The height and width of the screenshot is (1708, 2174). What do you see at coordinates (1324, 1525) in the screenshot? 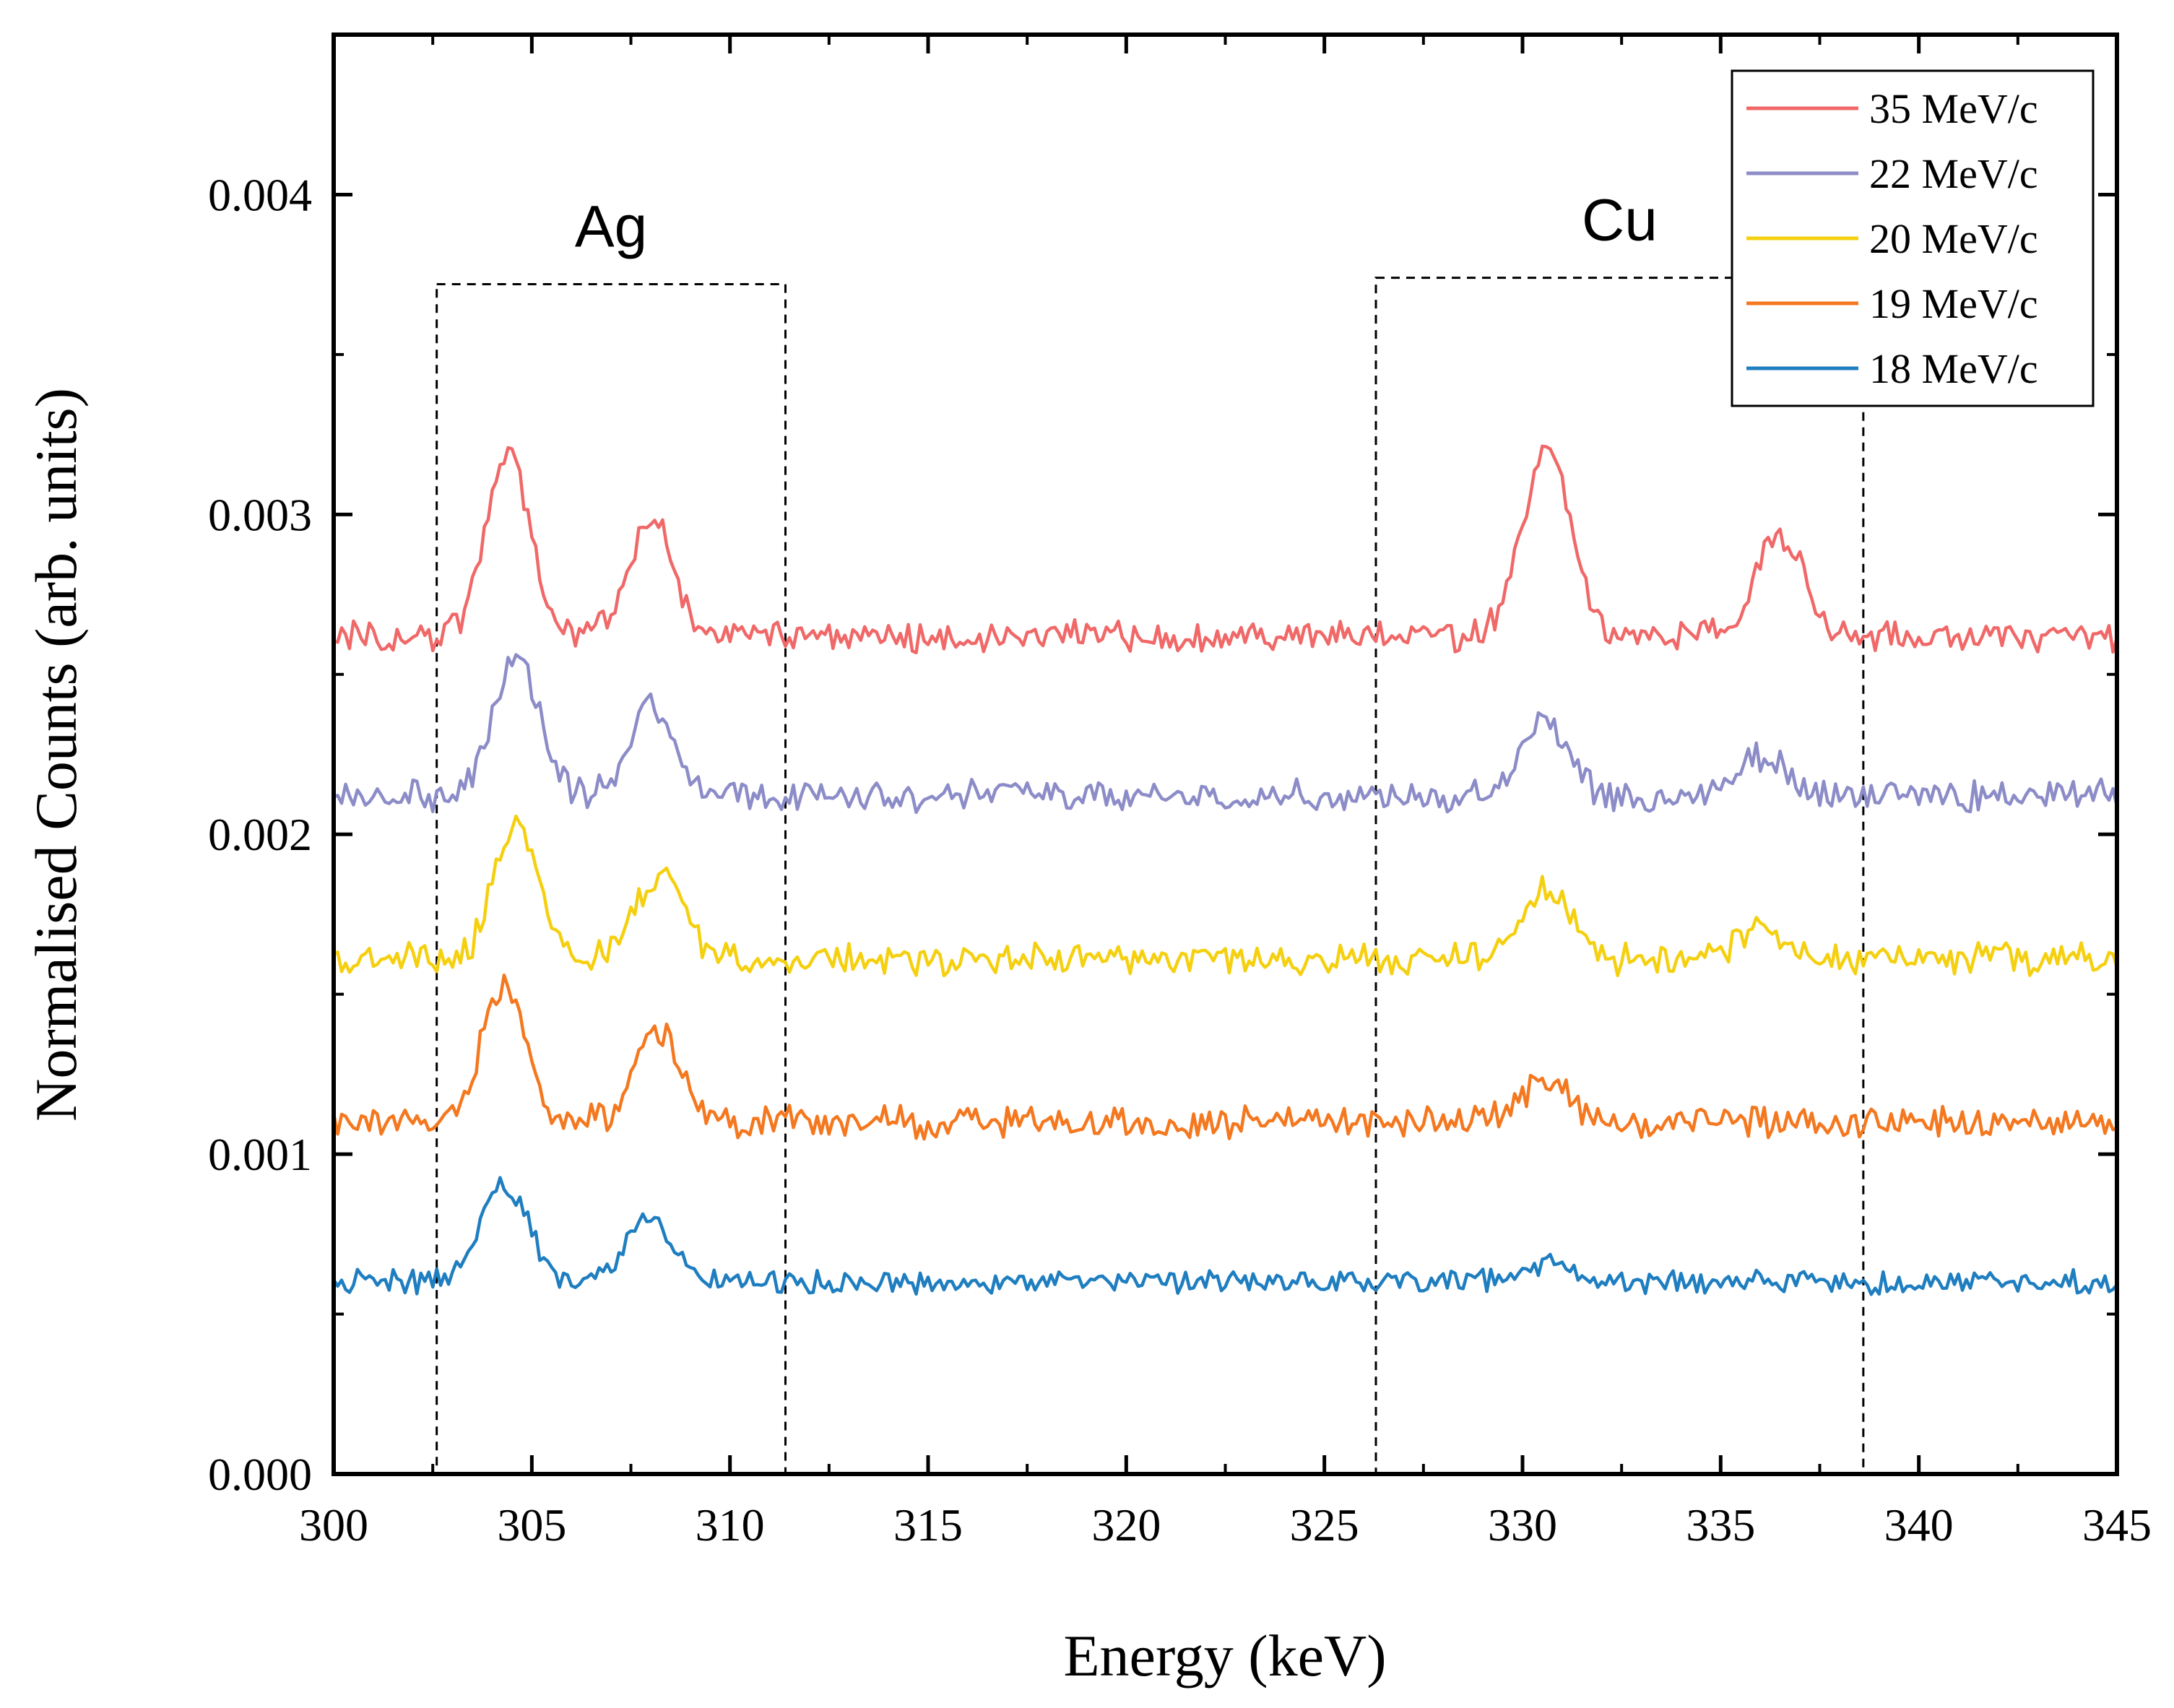
I see `x-tick-label: 325` at bounding box center [1324, 1525].